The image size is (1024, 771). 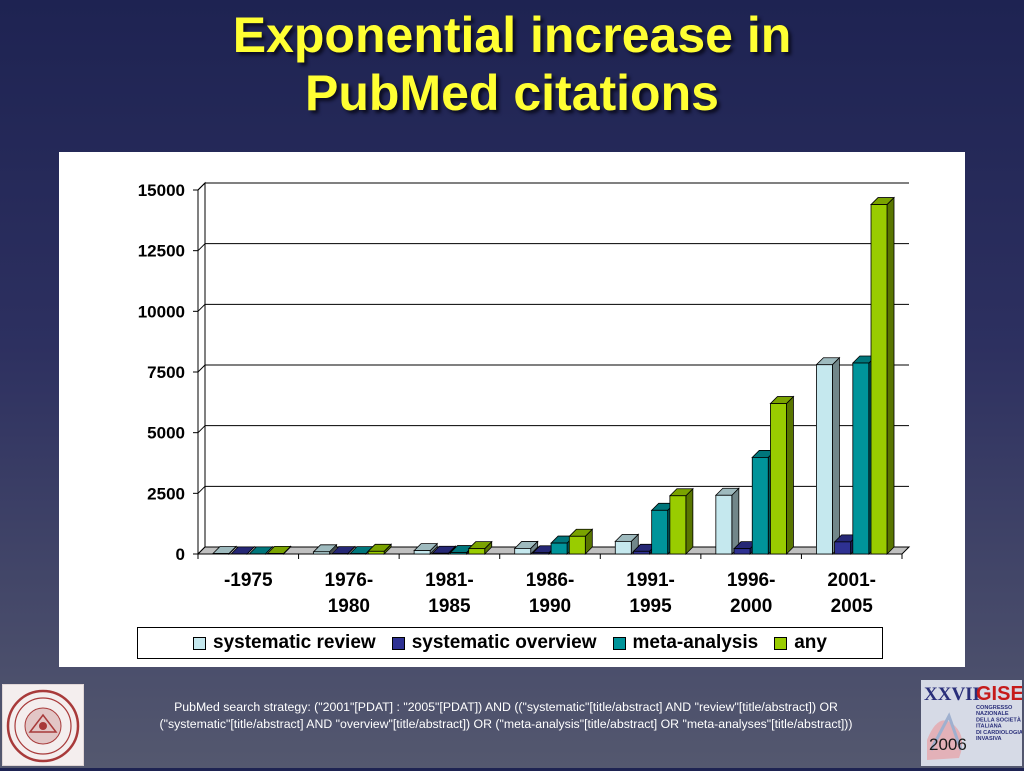 What do you see at coordinates (248, 580) in the screenshot?
I see `x-tick-label: -1975` at bounding box center [248, 580].